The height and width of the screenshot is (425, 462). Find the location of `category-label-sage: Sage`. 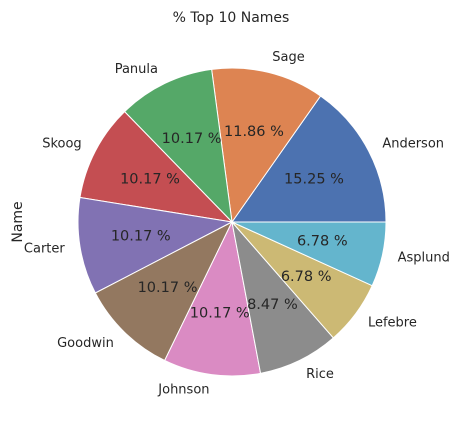

category-label-sage: Sage is located at coordinates (288, 57).